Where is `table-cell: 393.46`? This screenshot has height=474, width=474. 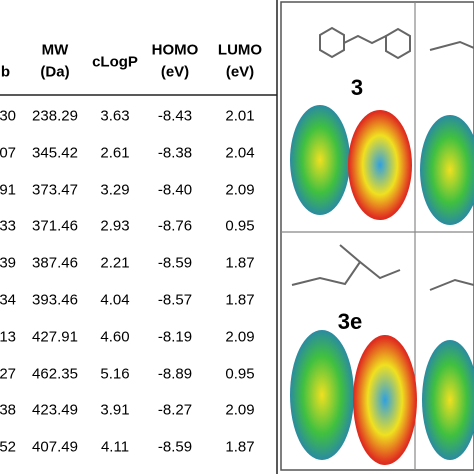
table-cell: 393.46 is located at coordinates (55, 300).